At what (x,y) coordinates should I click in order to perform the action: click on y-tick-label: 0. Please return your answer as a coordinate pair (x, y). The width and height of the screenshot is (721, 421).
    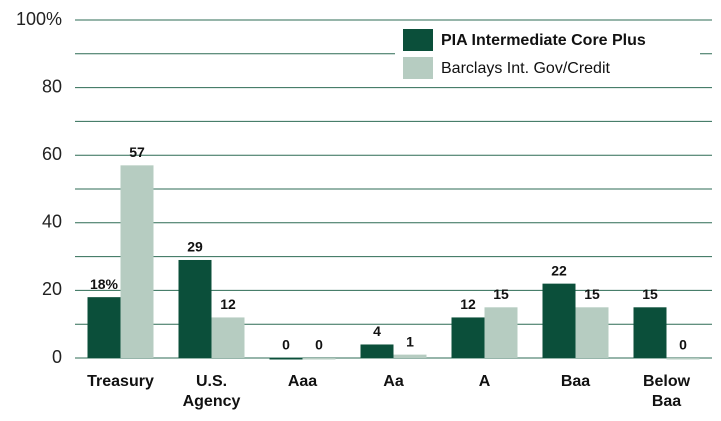
    Looking at the image, I should click on (57, 357).